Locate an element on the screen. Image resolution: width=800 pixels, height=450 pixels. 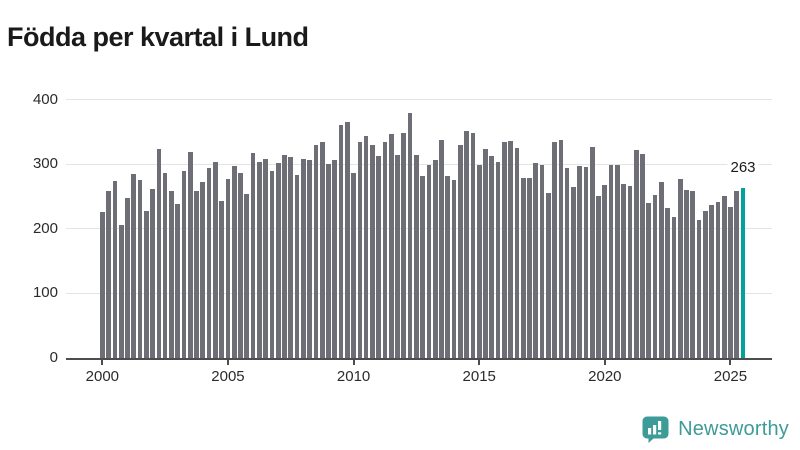
brand-logo-link: Newsworthy is located at coordinates (715, 429).